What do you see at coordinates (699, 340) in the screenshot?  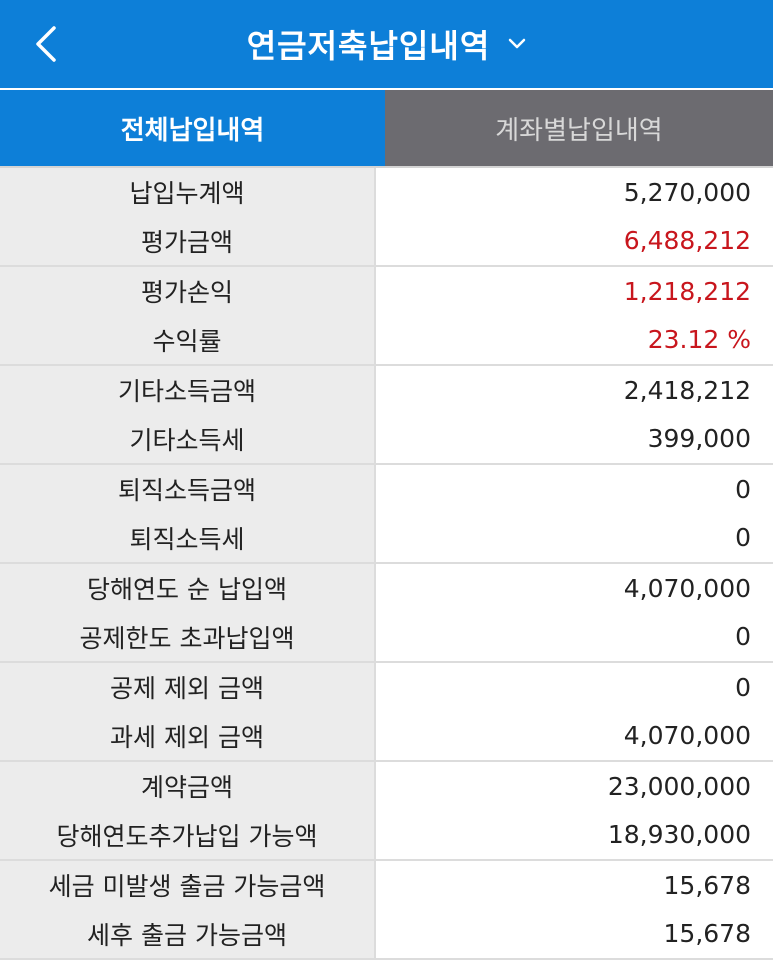 I see `row-value: 23.12 %` at bounding box center [699, 340].